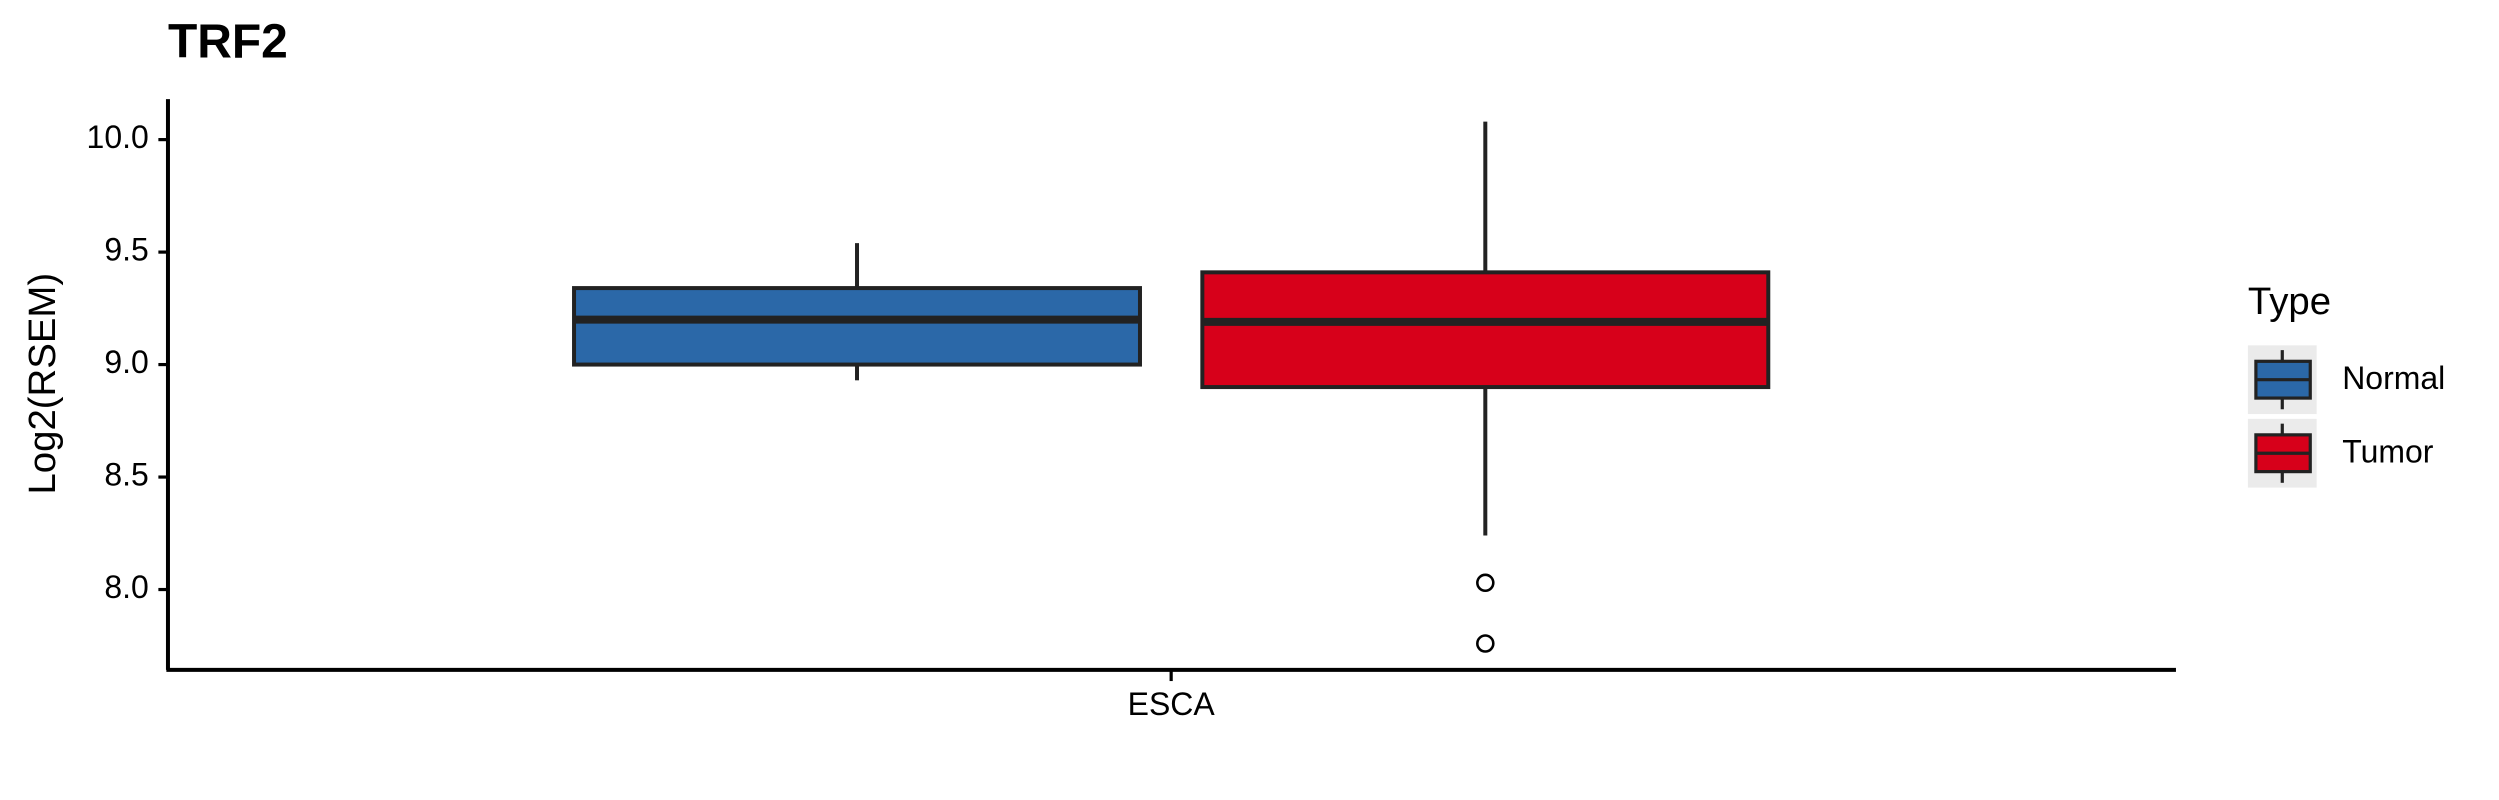 The width and height of the screenshot is (2499, 800). Describe the element at coordinates (126, 587) in the screenshot. I see `y-tick-label: 8.0` at that location.